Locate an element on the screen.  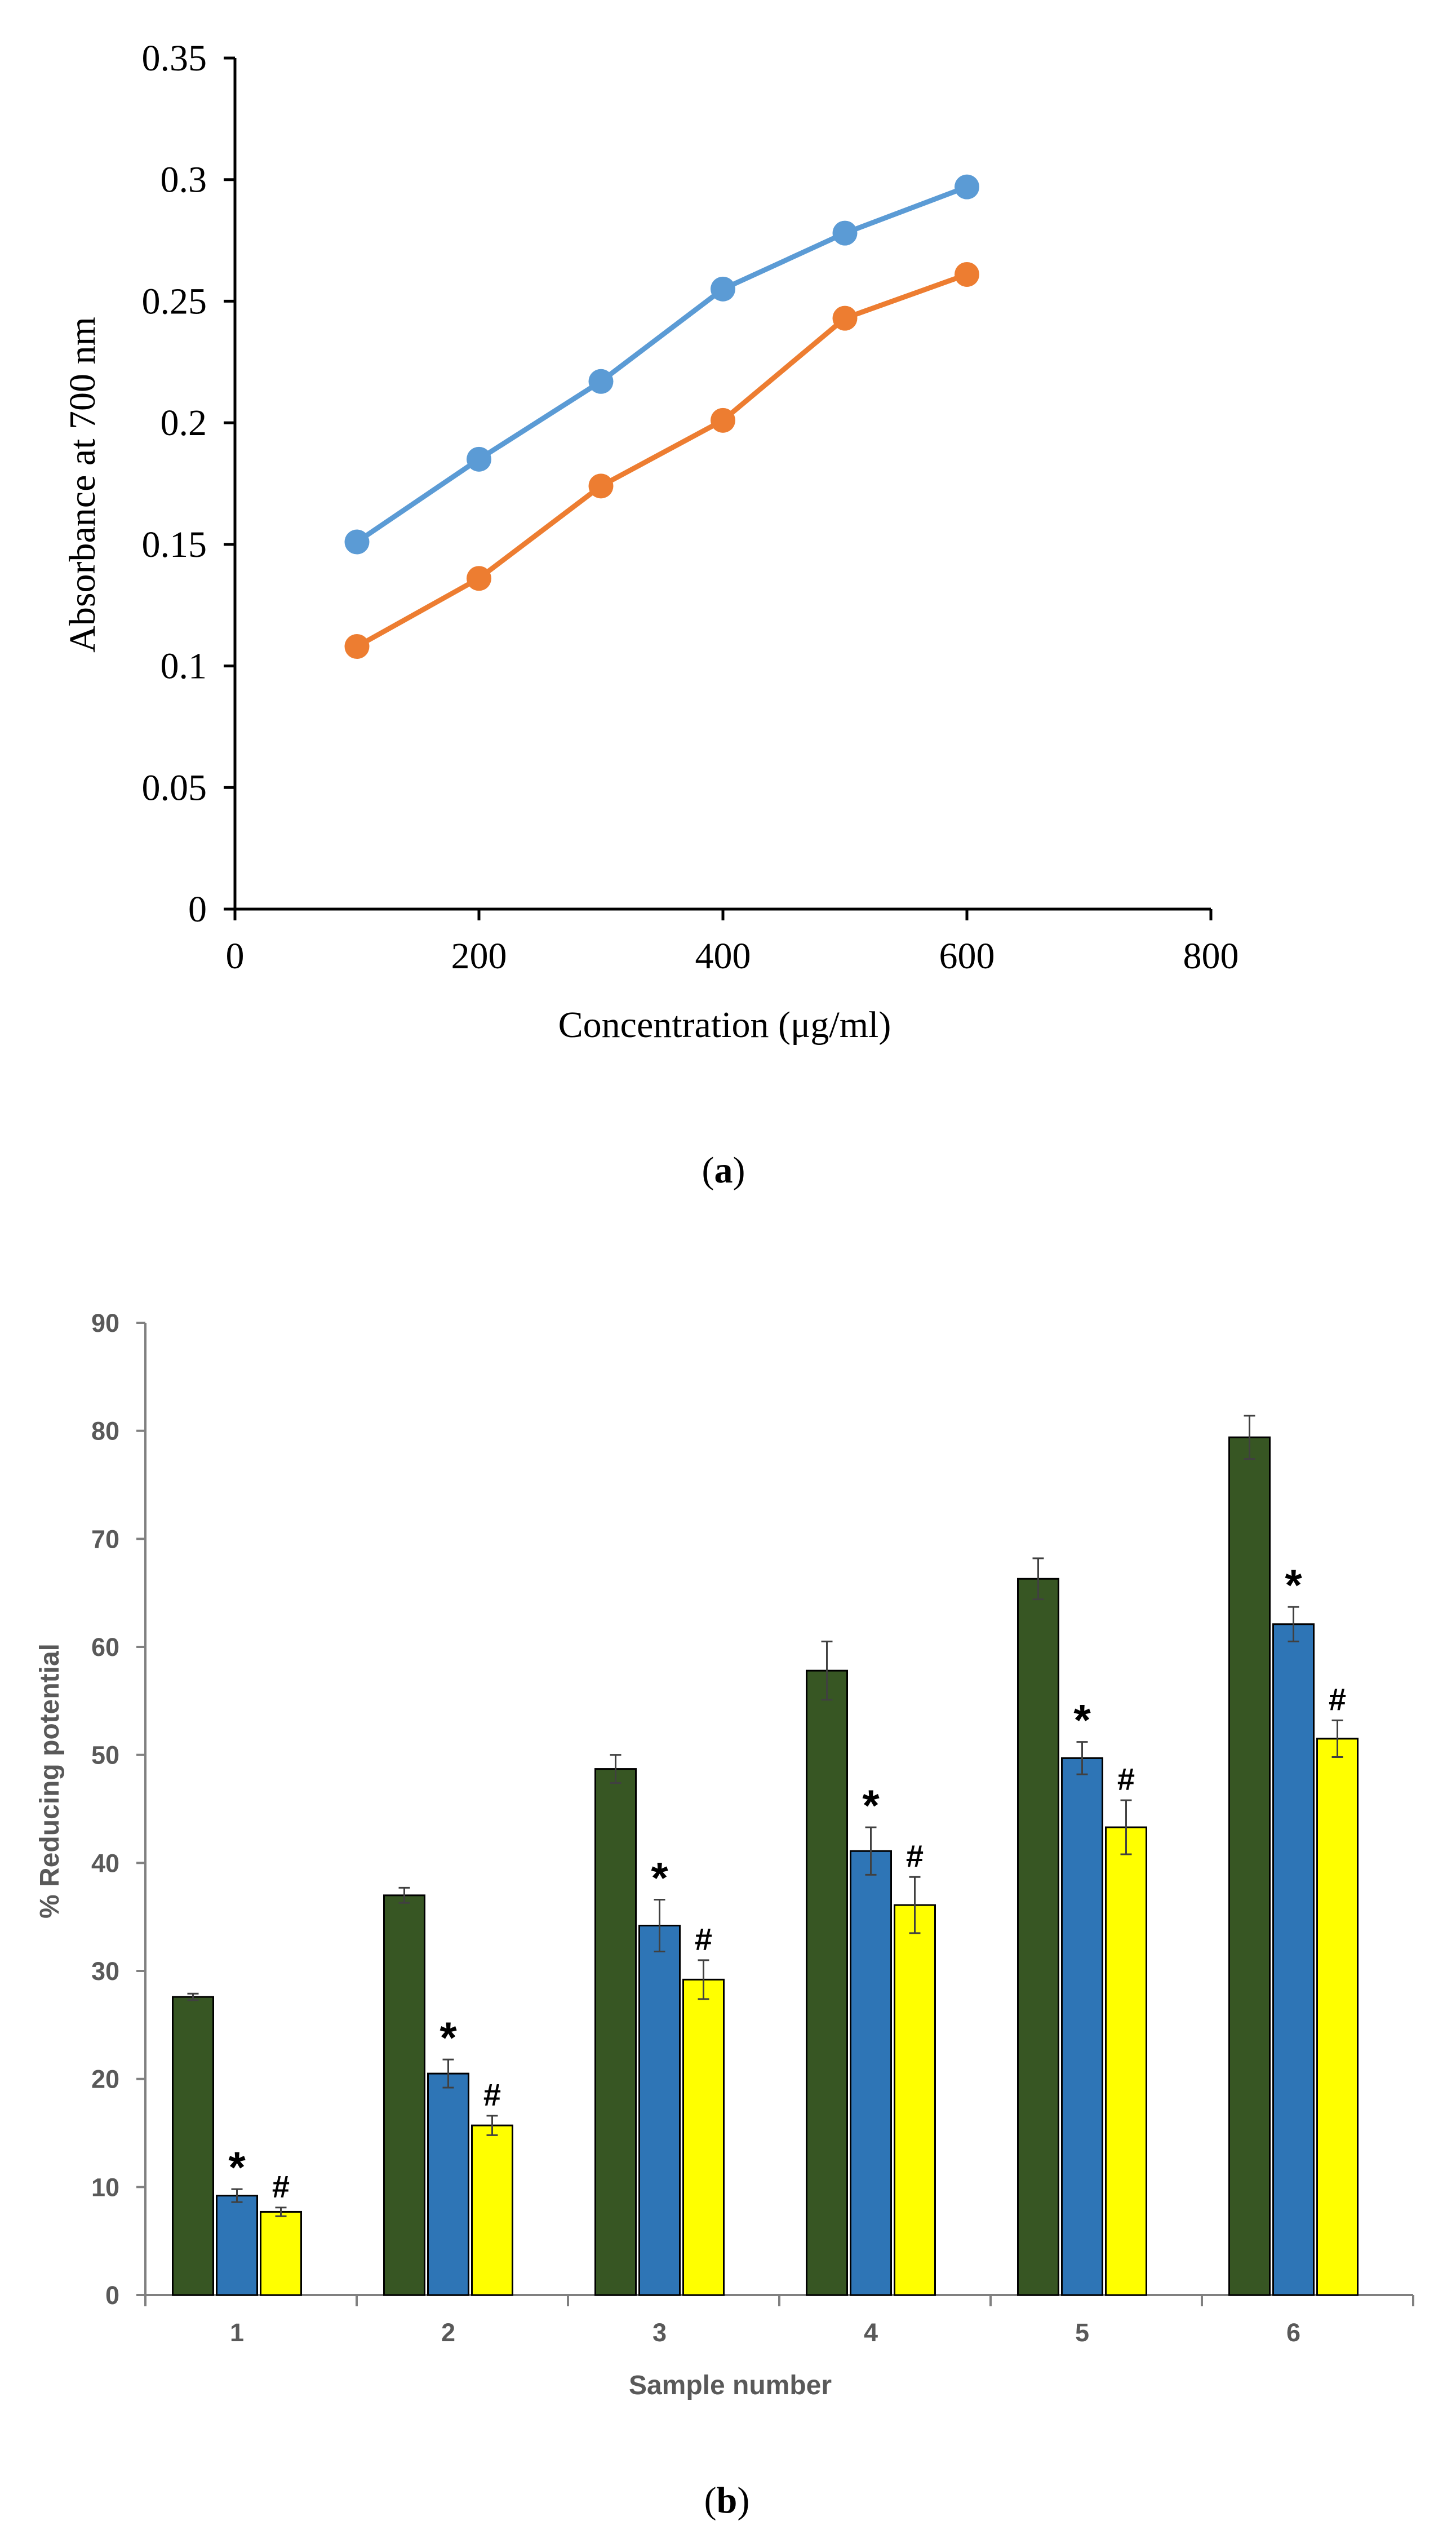
chart-b-y-tick-label: 30 is located at coordinates (105, 1971).